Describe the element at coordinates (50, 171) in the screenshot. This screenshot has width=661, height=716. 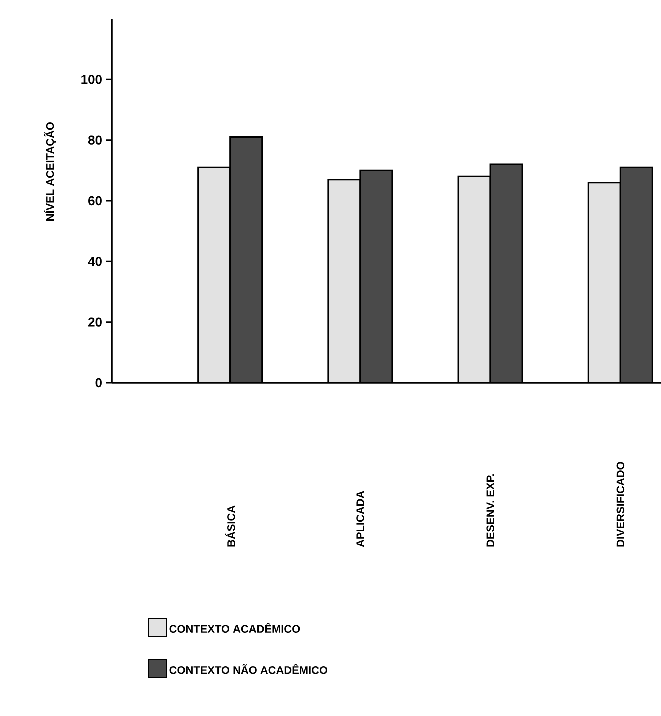
I see `y-axis-title: NÍVEL ACEITAÇÃO` at that location.